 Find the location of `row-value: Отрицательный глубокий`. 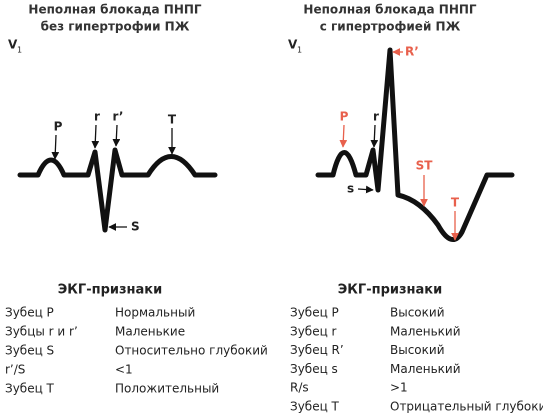

row-value: Отрицательный глубокий is located at coordinates (466, 407).